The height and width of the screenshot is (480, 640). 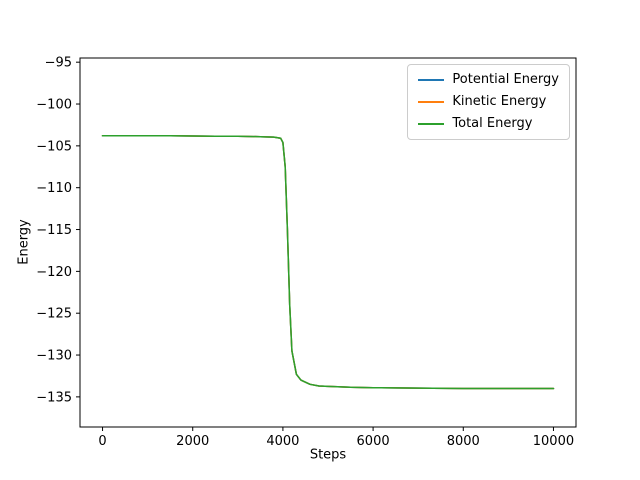 What do you see at coordinates (54, 188) in the screenshot?
I see `y-tick-label: −110` at bounding box center [54, 188].